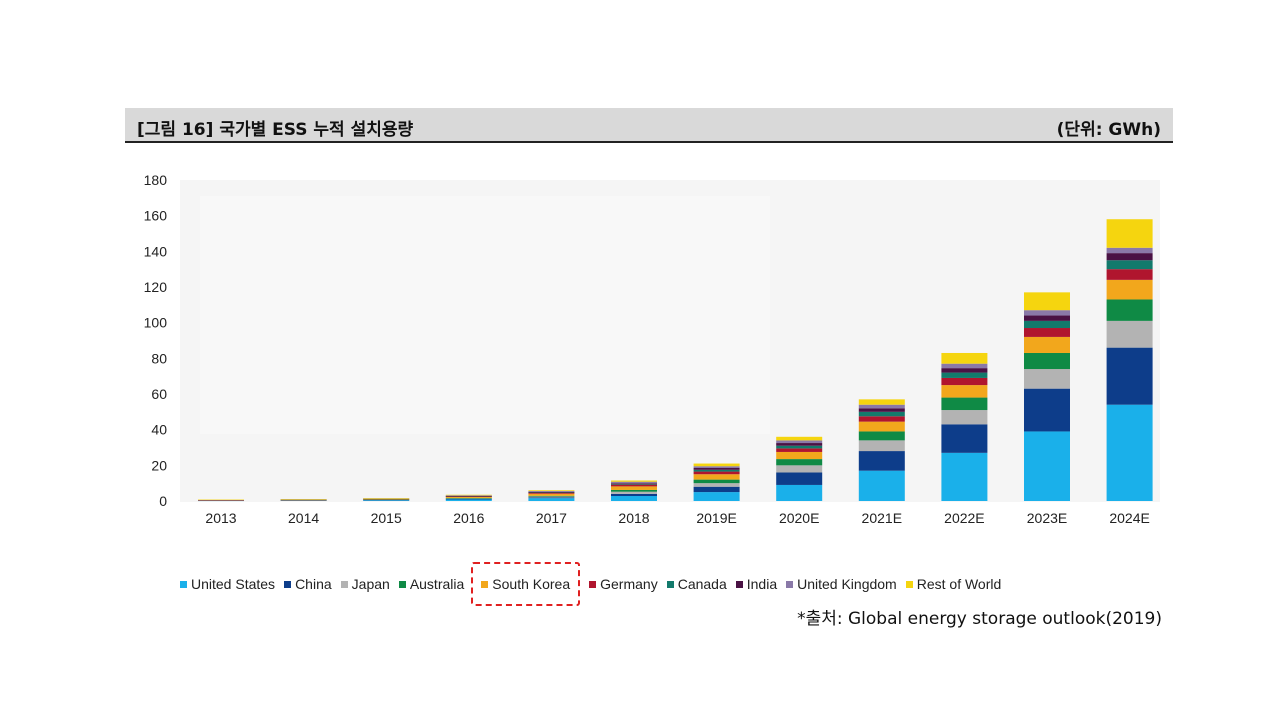 This screenshot has width=1280, height=720. What do you see at coordinates (159, 358) in the screenshot?
I see `y-tick-label: 80` at bounding box center [159, 358].